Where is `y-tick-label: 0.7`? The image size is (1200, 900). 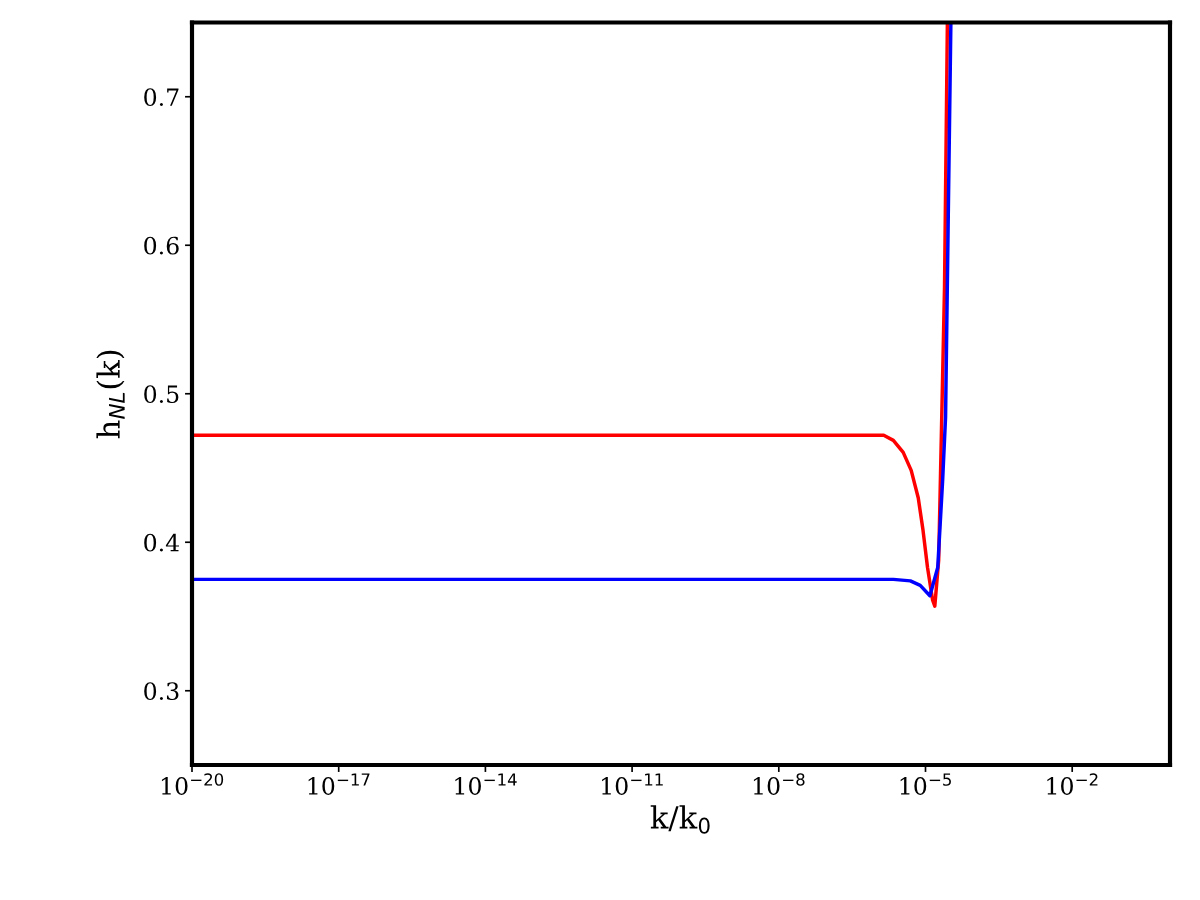 y-tick-label: 0.7 is located at coordinates (161, 97).